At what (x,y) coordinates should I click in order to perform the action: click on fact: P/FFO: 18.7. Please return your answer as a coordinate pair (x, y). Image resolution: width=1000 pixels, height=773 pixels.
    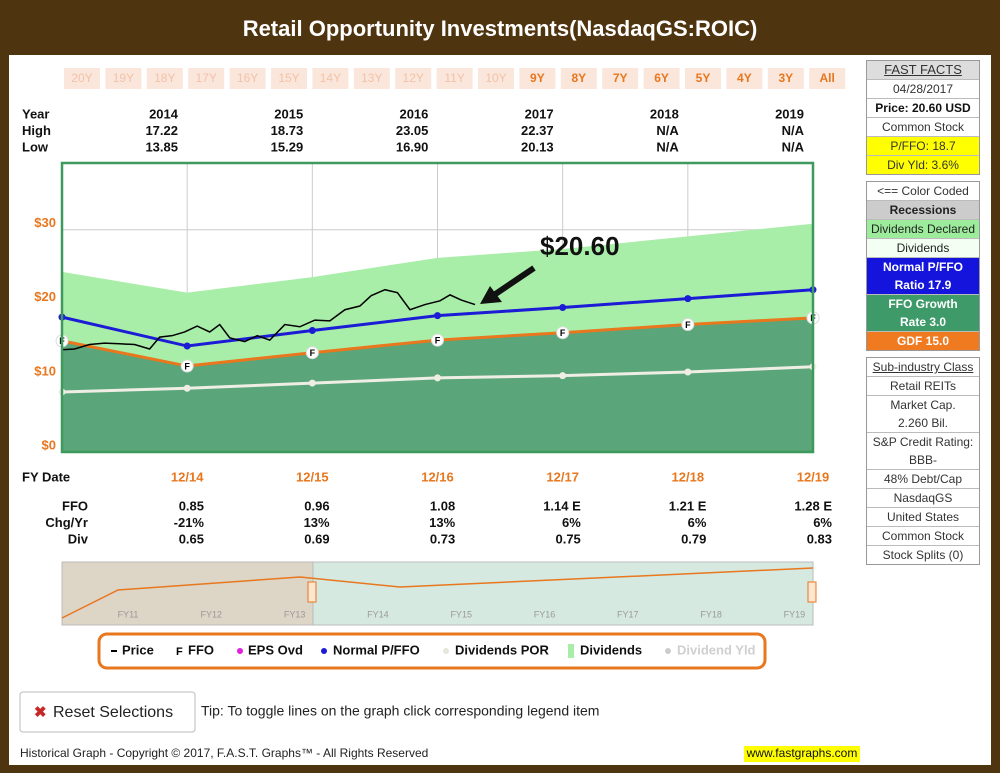
    Looking at the image, I should click on (923, 146).